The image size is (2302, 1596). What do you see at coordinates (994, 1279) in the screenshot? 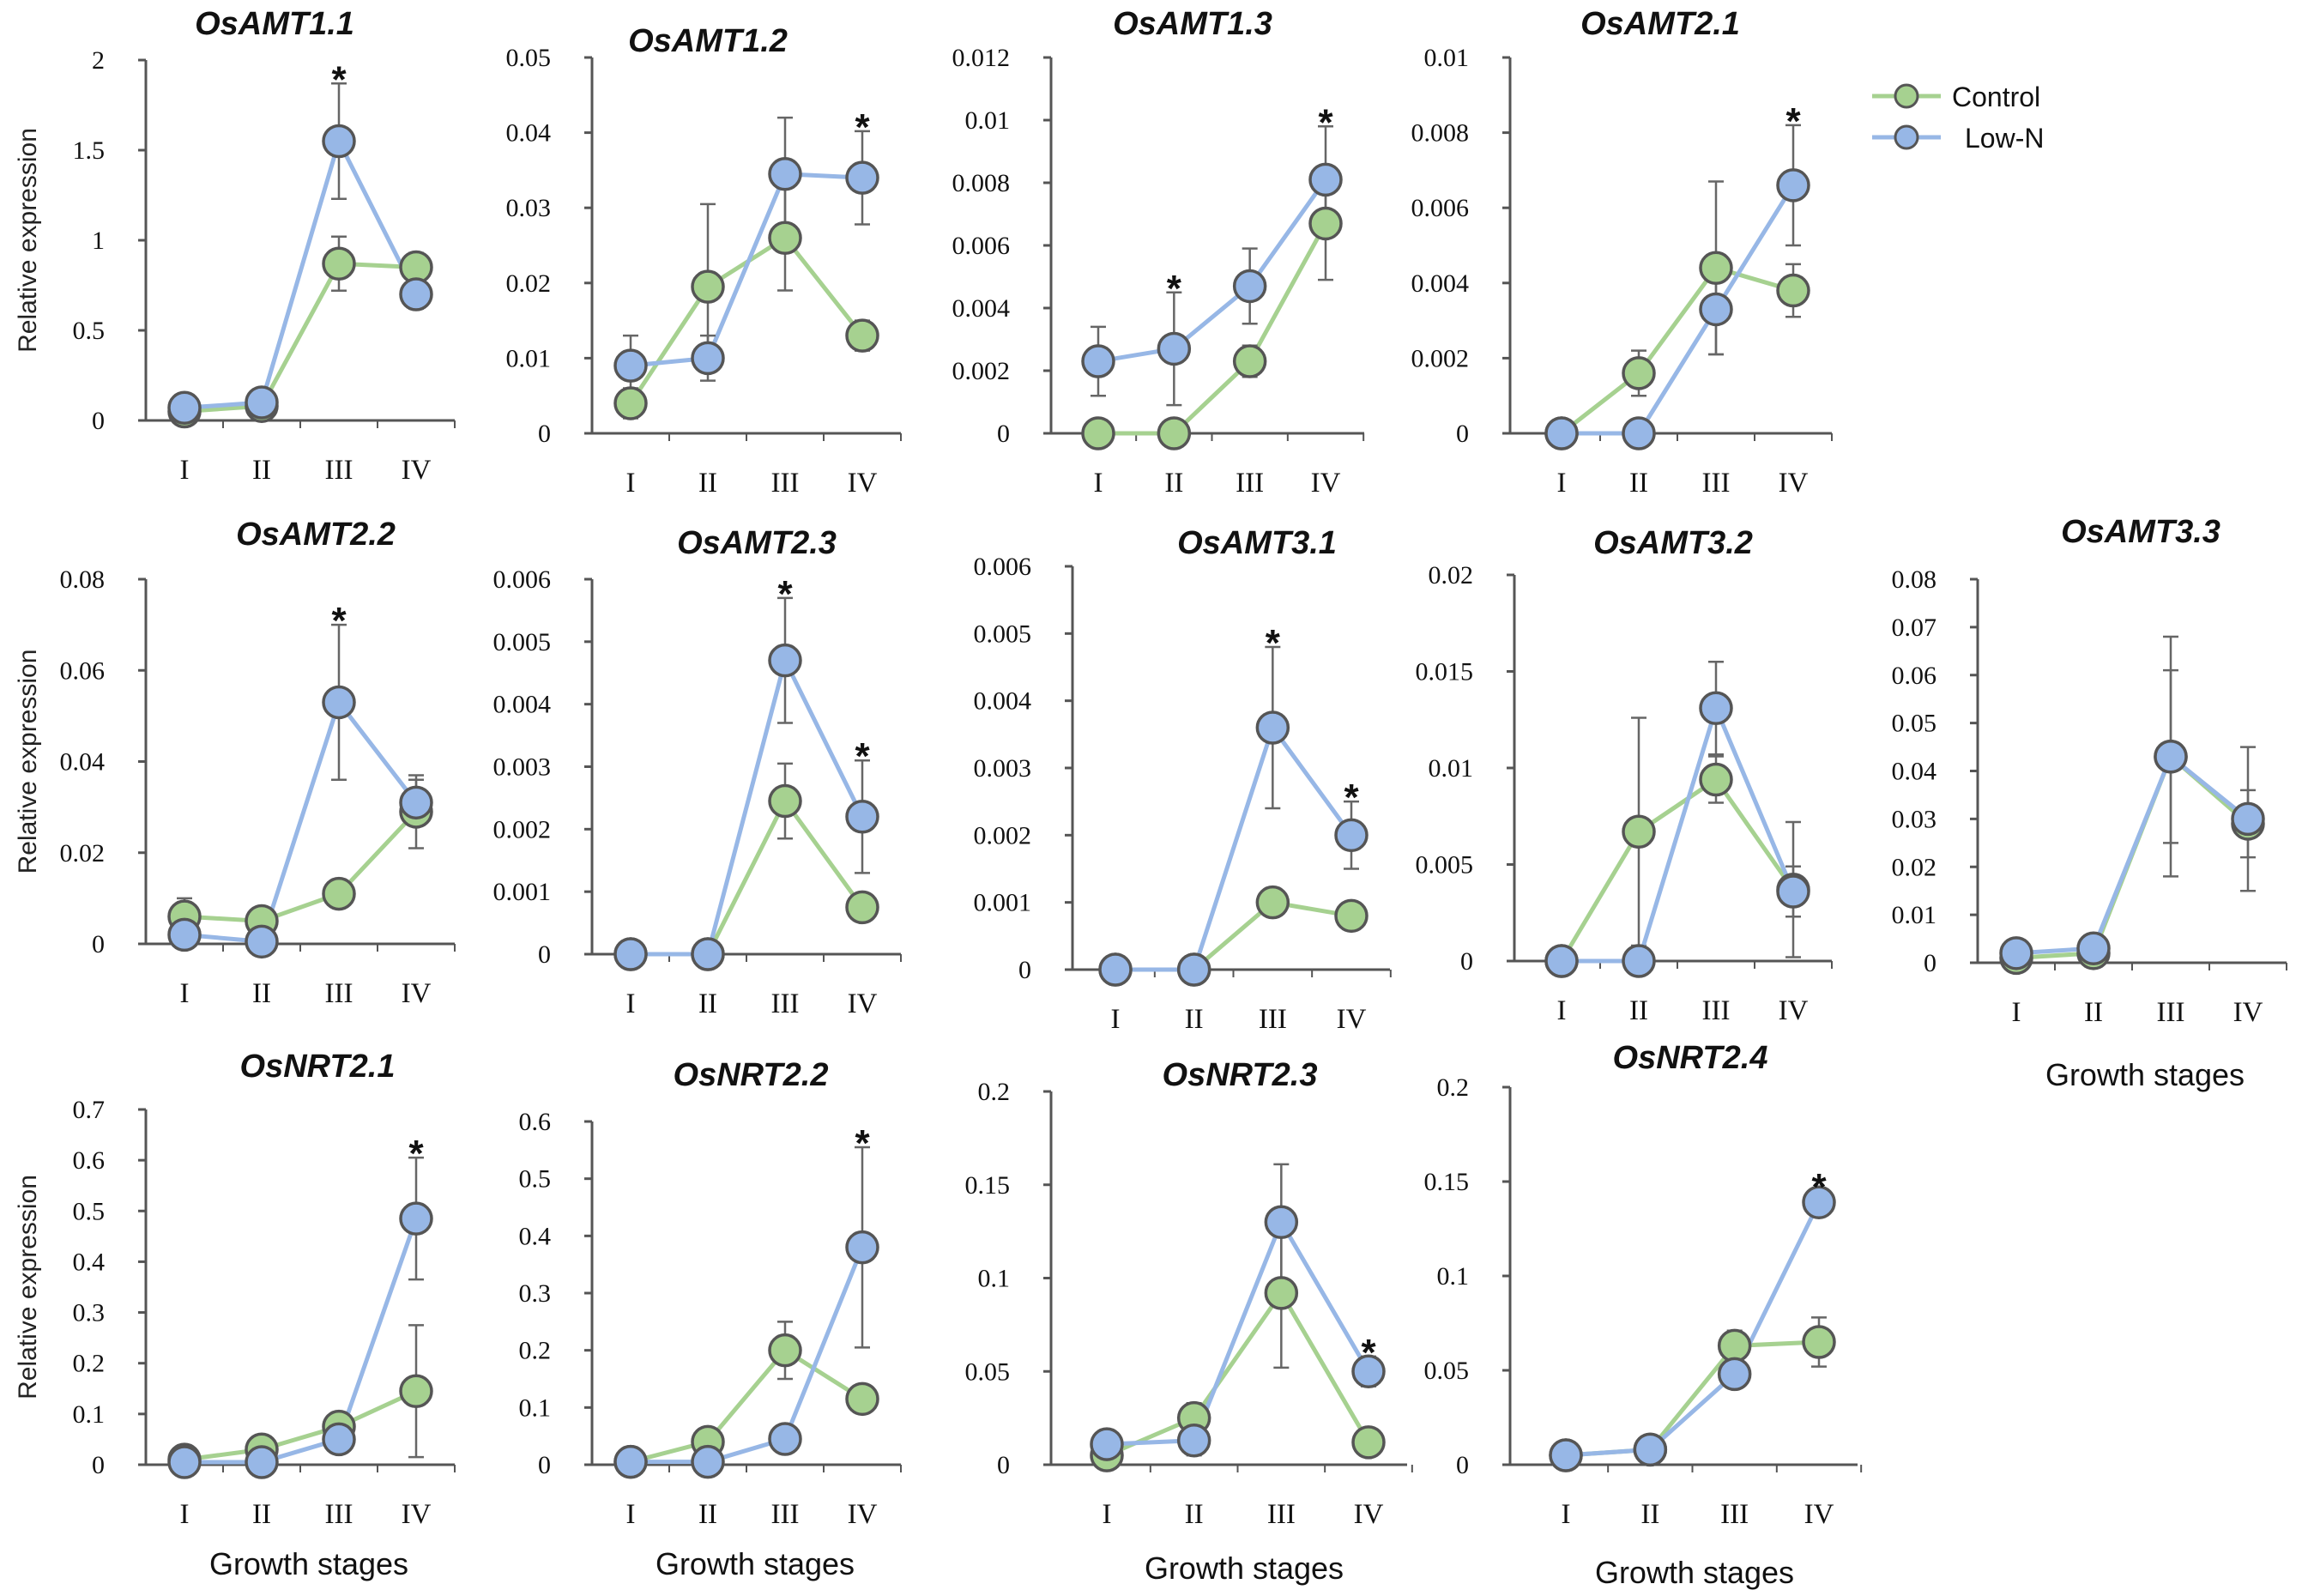
I see `y-tick-label: 0.1` at bounding box center [994, 1279].